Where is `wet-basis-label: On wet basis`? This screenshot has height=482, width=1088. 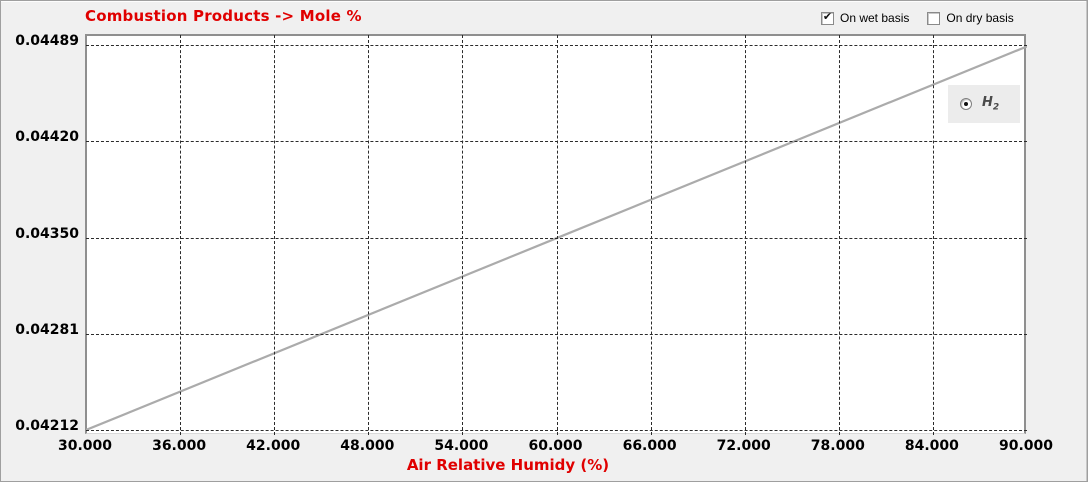 wet-basis-label: On wet basis is located at coordinates (875, 18).